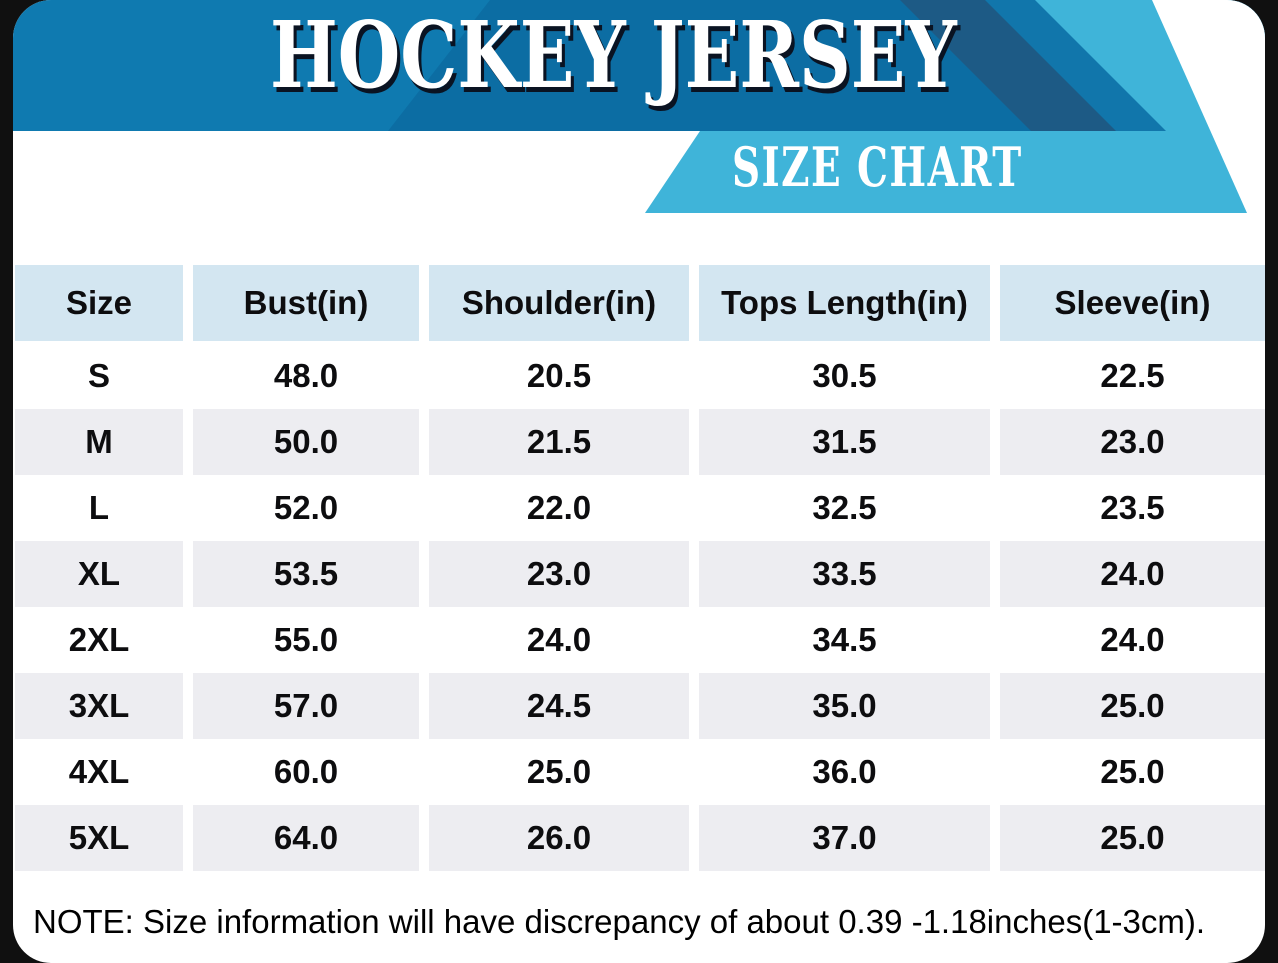 The image size is (1278, 963). What do you see at coordinates (844, 574) in the screenshot?
I see `measurement-value: 33.5` at bounding box center [844, 574].